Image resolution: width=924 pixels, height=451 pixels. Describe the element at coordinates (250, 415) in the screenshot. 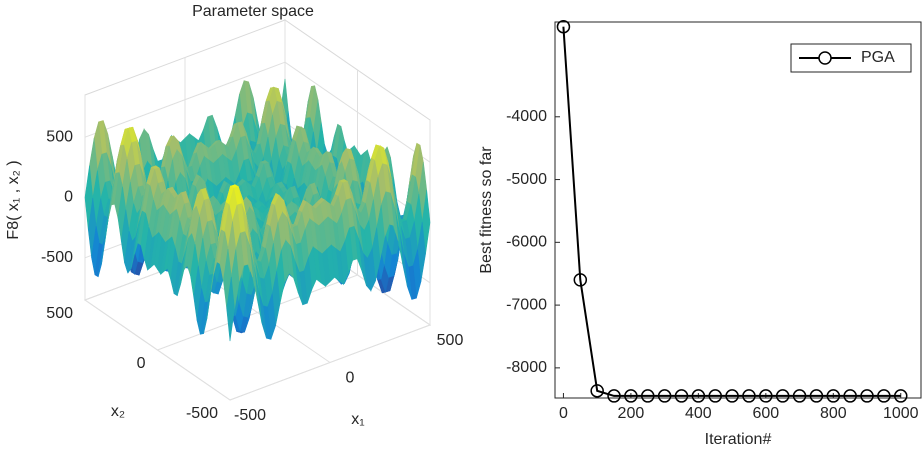

I see `x-tick-label: -500` at that location.